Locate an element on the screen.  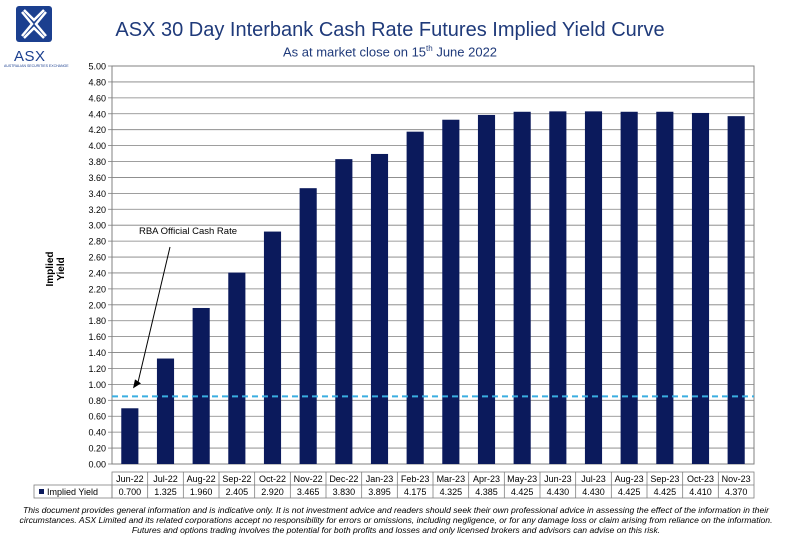
data-table-value: 2.405 is located at coordinates (237, 492).